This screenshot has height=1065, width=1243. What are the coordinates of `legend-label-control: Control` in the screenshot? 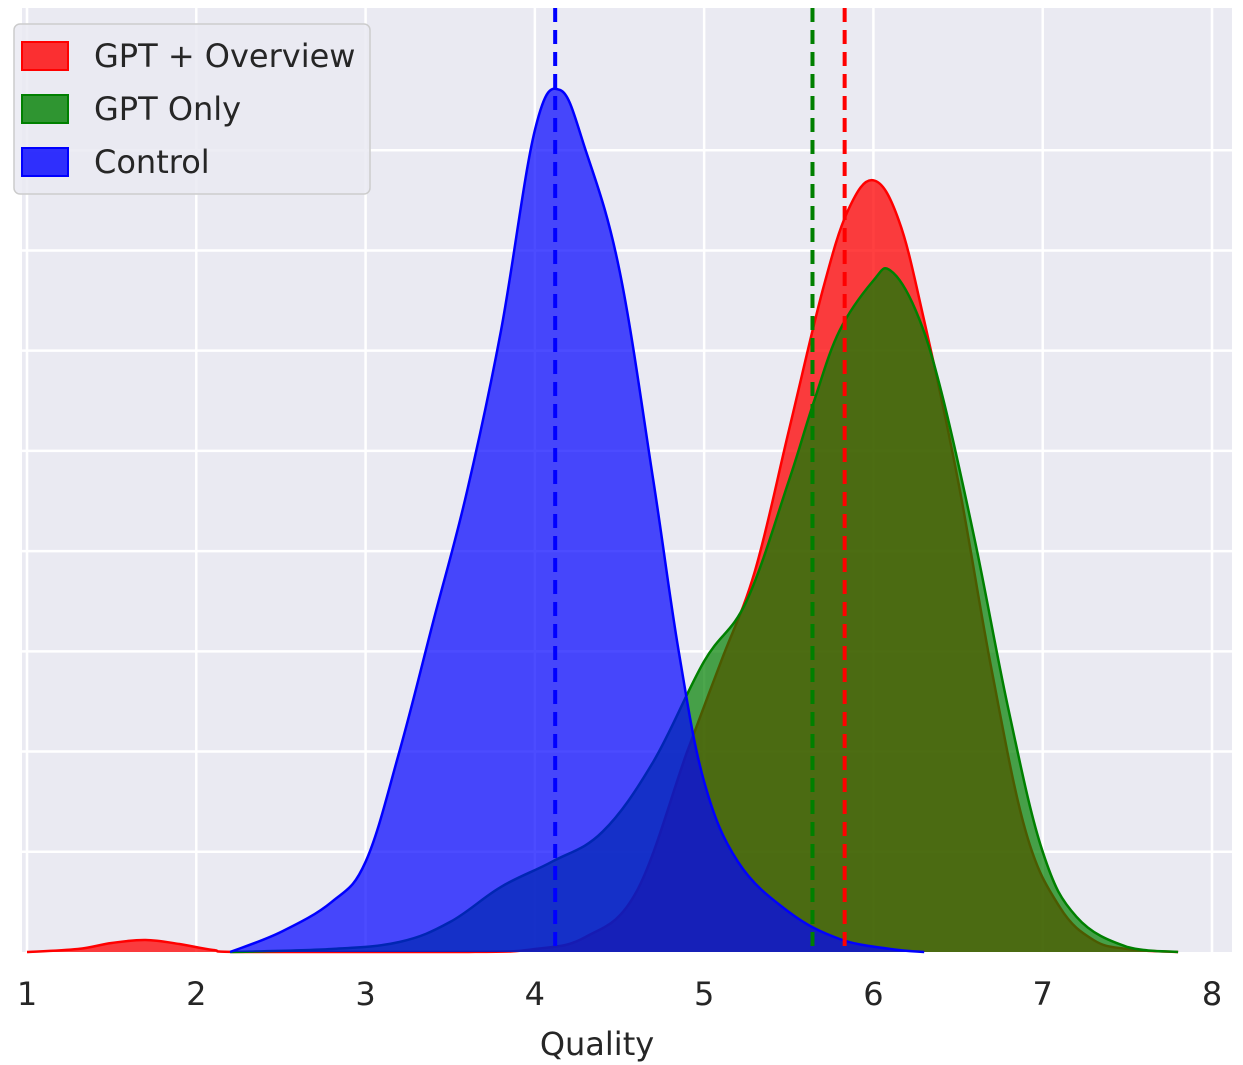 It's located at (152, 162).